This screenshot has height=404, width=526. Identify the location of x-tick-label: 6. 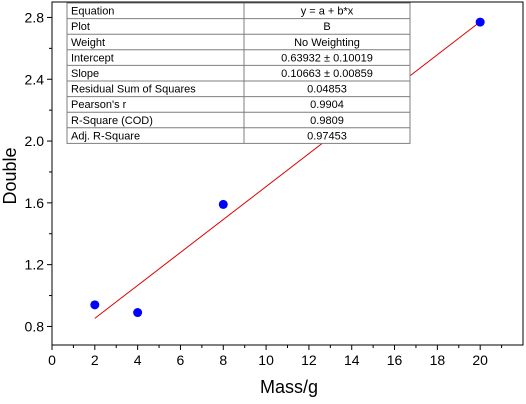
(181, 360).